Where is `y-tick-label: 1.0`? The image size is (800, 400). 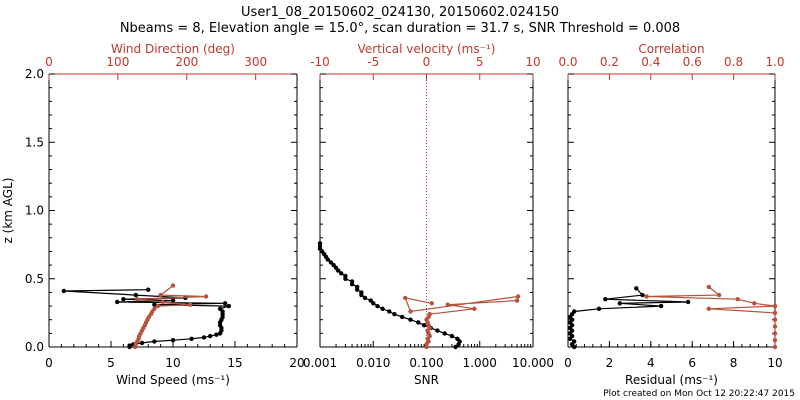
y-tick-label: 1.0 is located at coordinates (34, 211).